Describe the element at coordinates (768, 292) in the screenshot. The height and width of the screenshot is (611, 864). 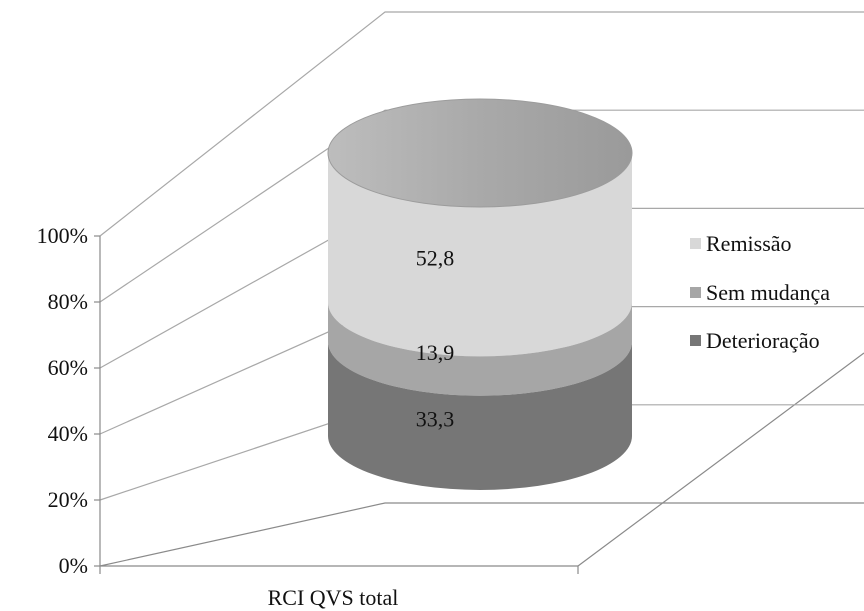
I see `legend-label-sem-mudanca: Sem mudança` at that location.